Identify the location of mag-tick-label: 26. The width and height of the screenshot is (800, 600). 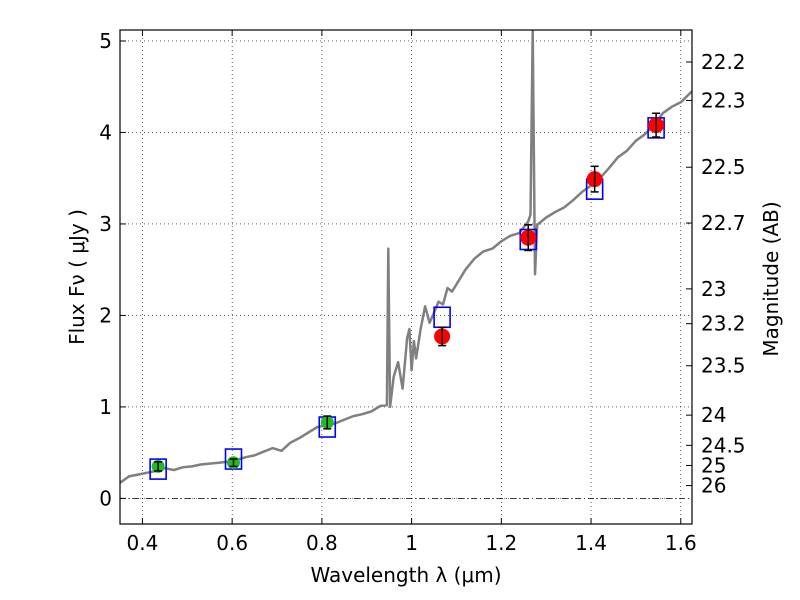
(713, 486).